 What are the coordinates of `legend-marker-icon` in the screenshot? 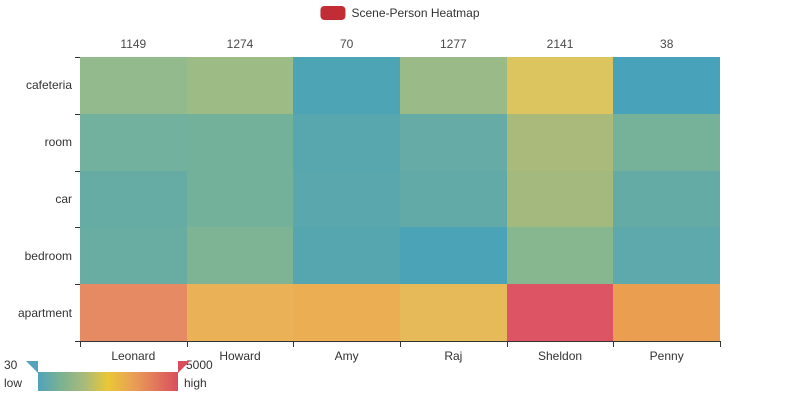 It's located at (333, 13).